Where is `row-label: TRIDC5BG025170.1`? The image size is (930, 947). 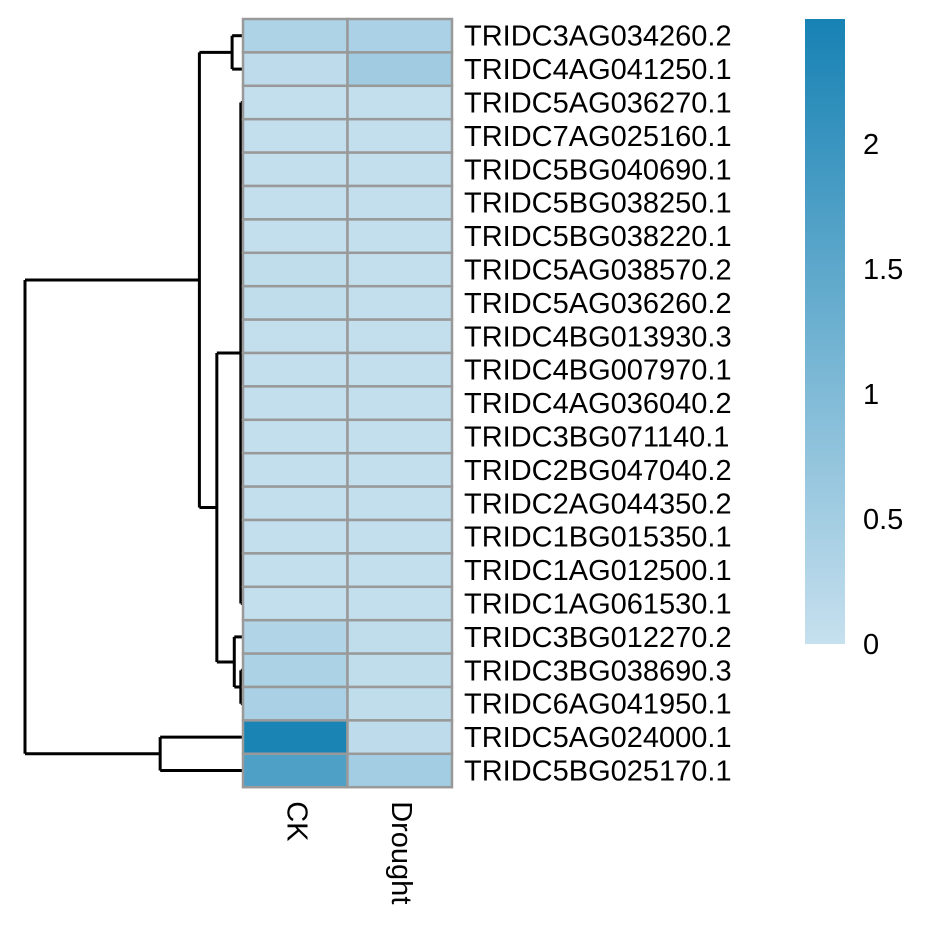 row-label: TRIDC5BG025170.1 is located at coordinates (598, 772).